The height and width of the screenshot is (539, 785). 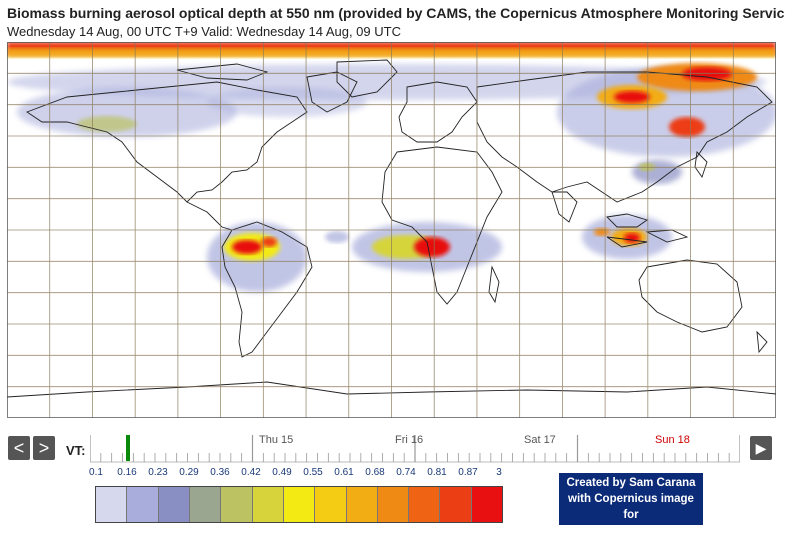 What do you see at coordinates (437, 472) in the screenshot?
I see `legend-tick-label: 0.81` at bounding box center [437, 472].